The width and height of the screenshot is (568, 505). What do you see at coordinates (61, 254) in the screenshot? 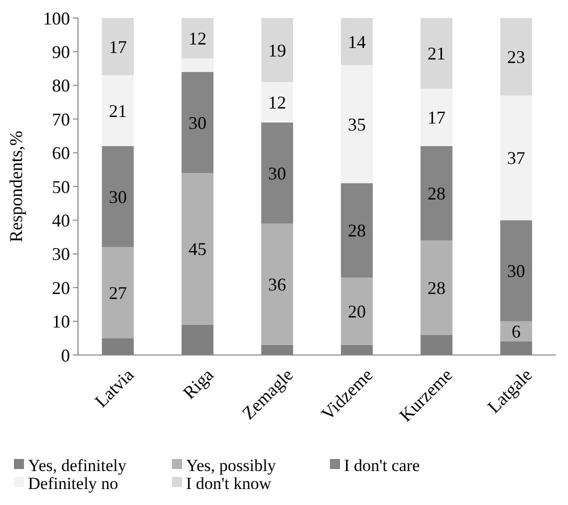
I see `y-tick-label: 30` at bounding box center [61, 254].